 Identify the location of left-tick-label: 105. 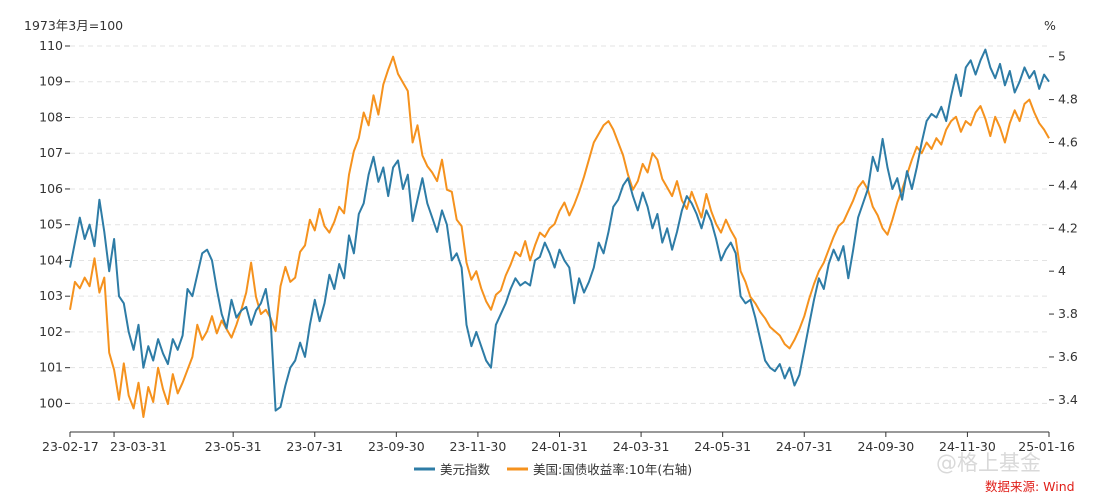
(51, 224).